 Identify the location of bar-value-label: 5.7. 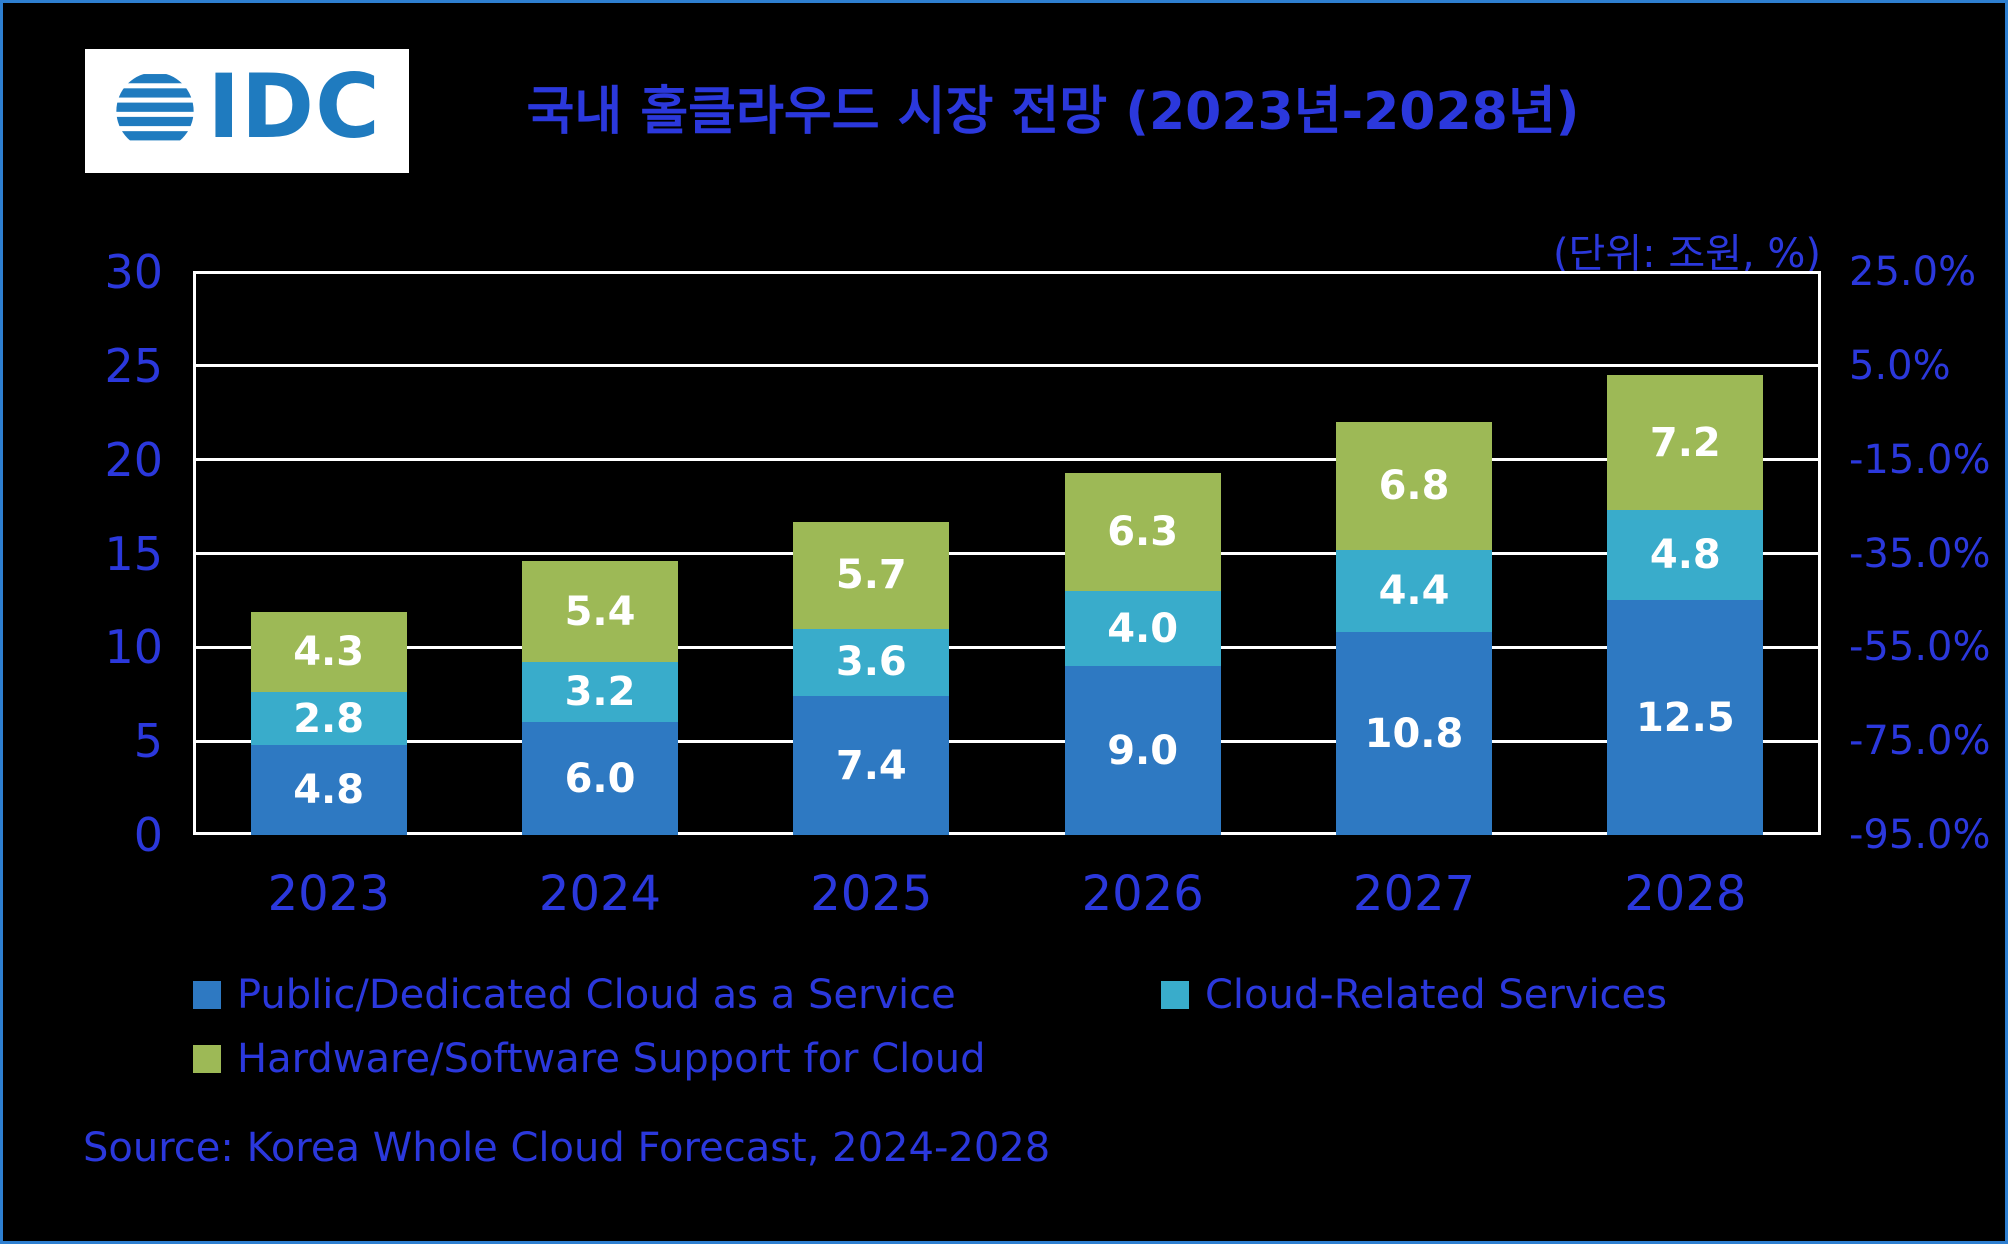
(871, 575).